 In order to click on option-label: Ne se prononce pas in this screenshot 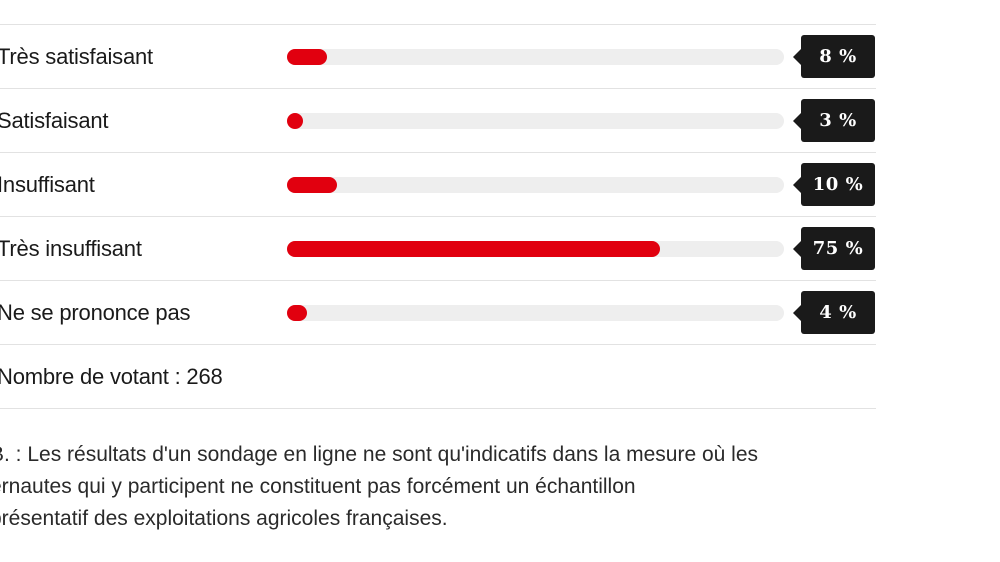, I will do `click(95, 312)`.